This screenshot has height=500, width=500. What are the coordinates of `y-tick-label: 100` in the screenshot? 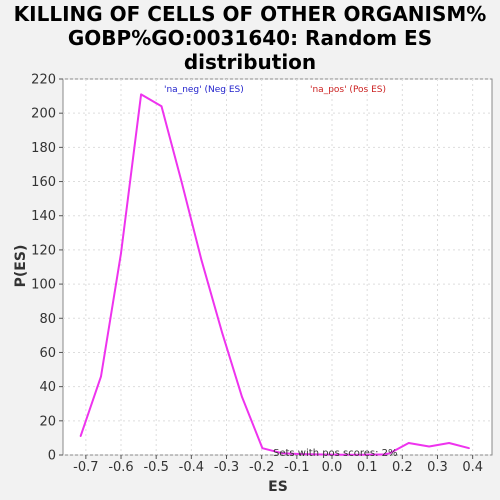 It's located at (43, 285).